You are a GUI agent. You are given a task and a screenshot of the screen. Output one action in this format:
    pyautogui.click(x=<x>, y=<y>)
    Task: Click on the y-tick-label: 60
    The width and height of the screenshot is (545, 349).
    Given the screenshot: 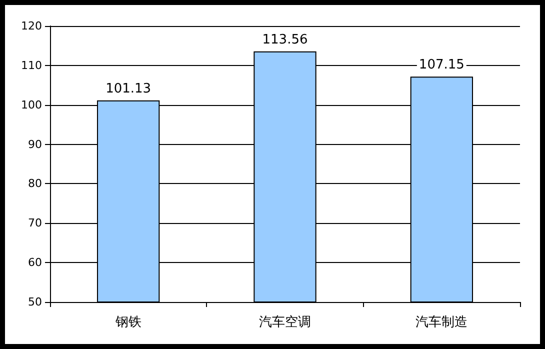 What is the action you would take?
    pyautogui.click(x=35, y=263)
    